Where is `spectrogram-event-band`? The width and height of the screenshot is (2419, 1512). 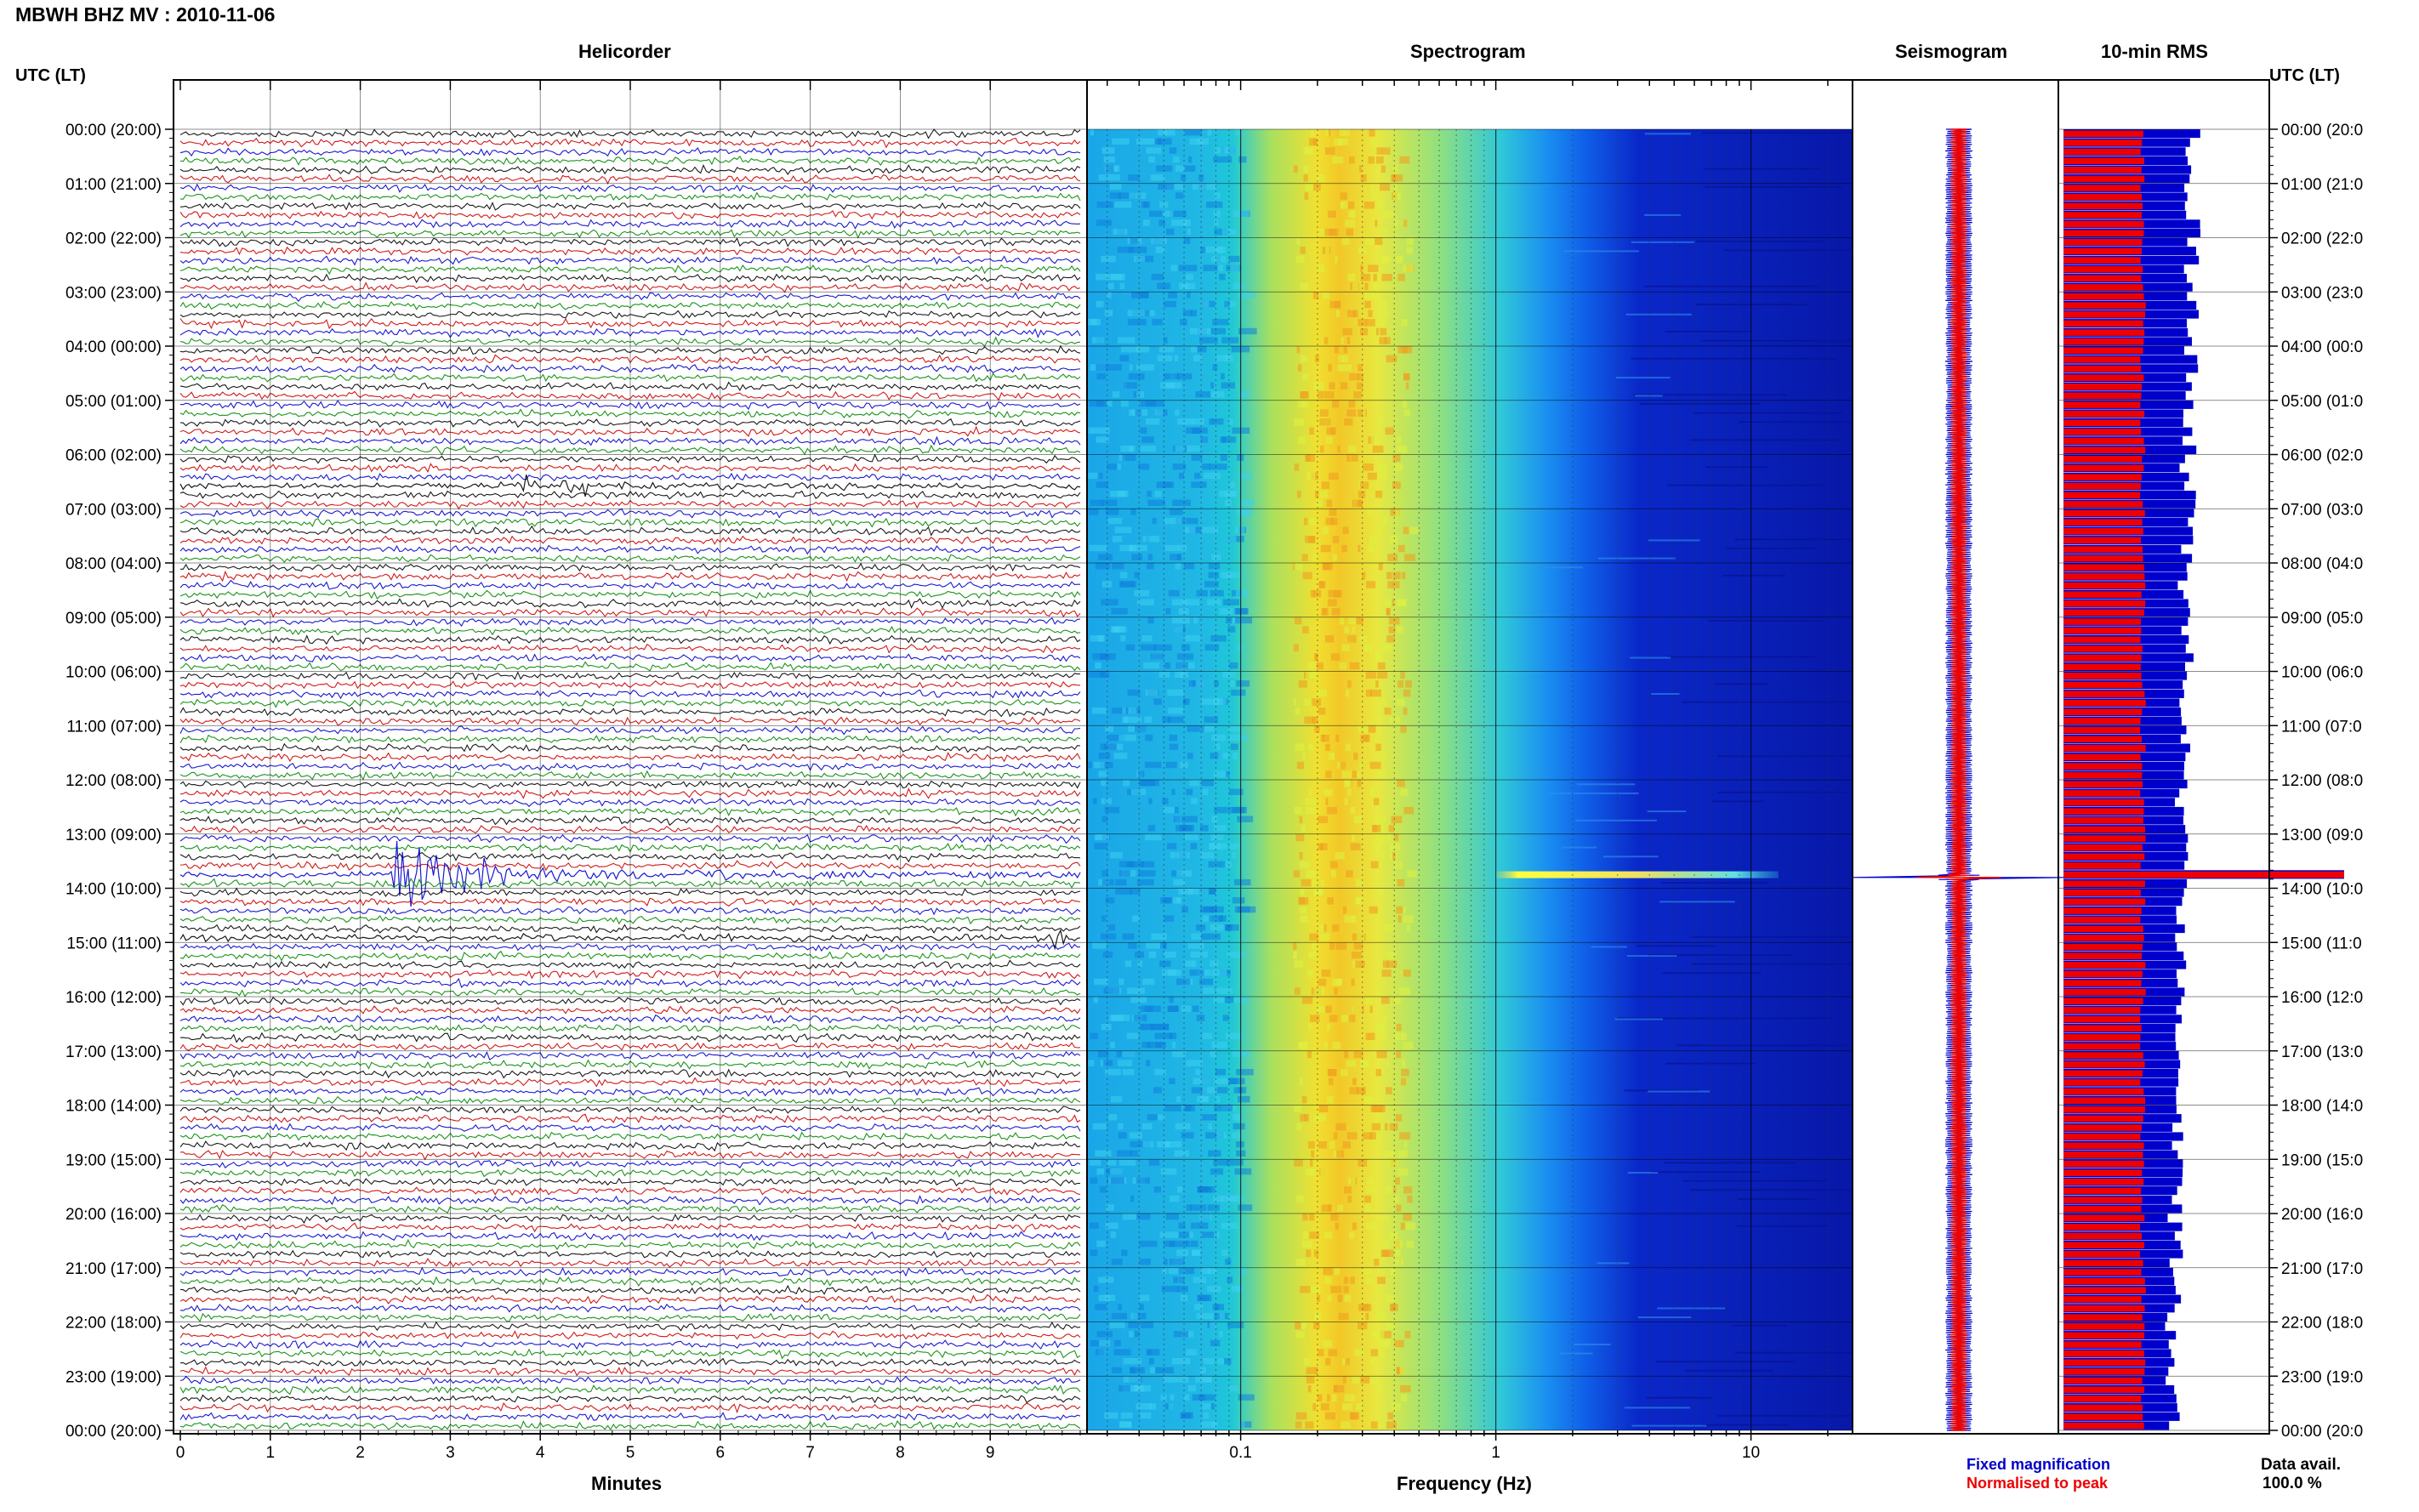
spectrogram-event-band is located at coordinates (1637, 874).